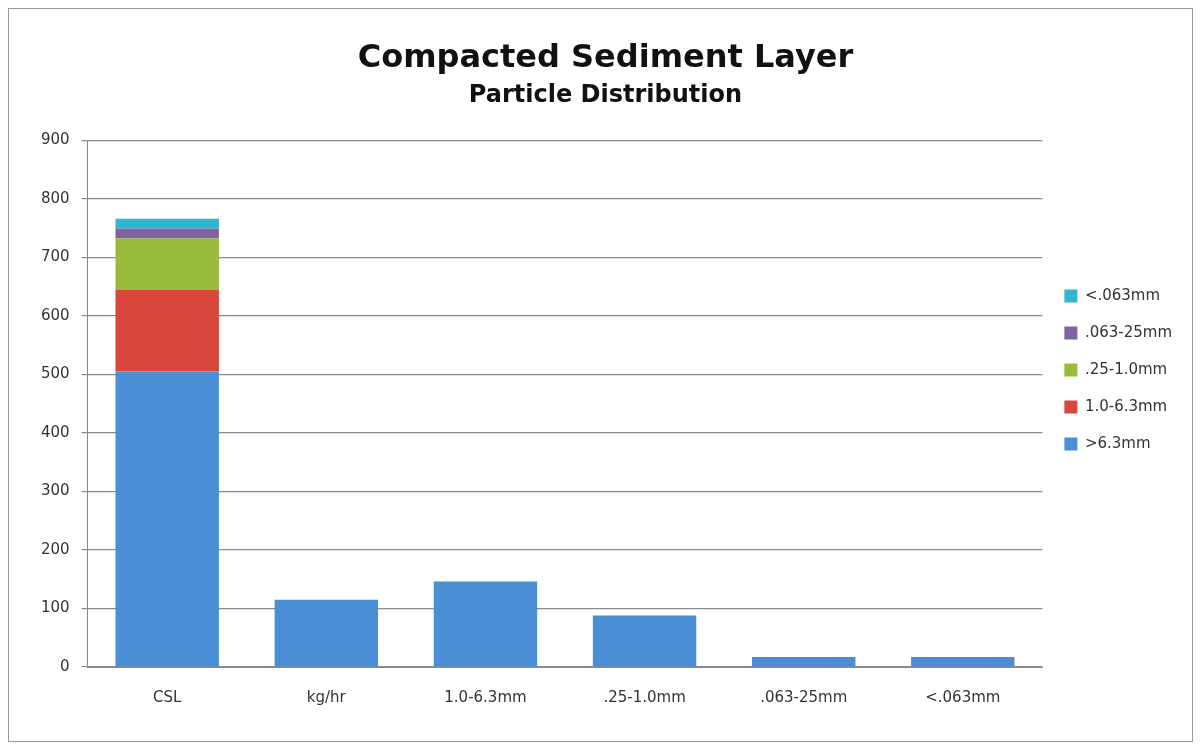 The height and width of the screenshot is (750, 1201). What do you see at coordinates (644, 696) in the screenshot?
I see `x-tick-label: .25-1.0mm` at bounding box center [644, 696].